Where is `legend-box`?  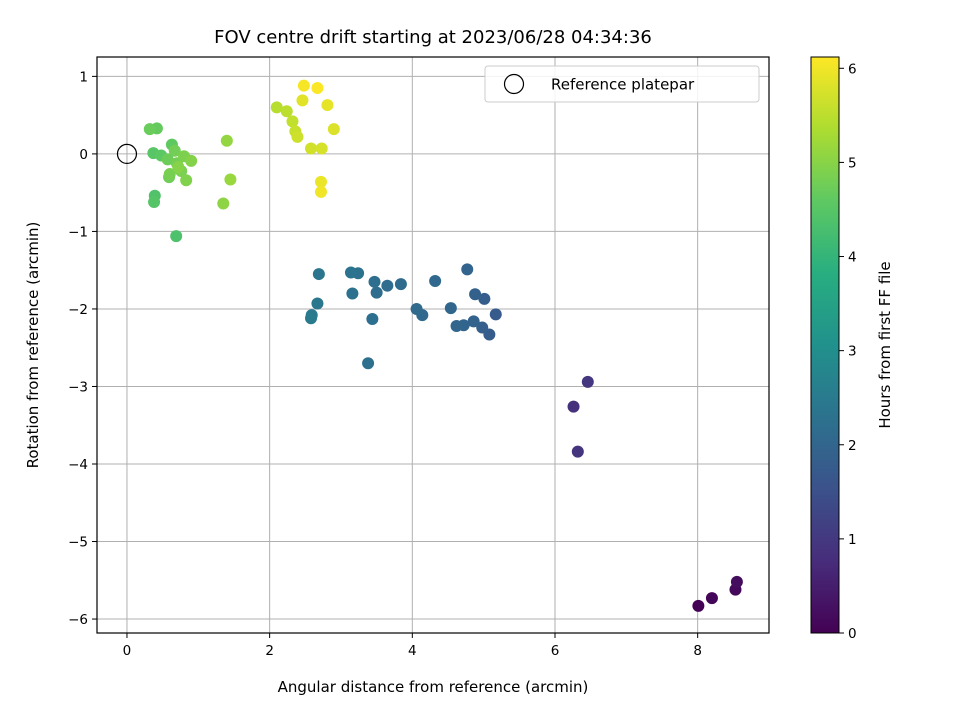
legend-box is located at coordinates (622, 84).